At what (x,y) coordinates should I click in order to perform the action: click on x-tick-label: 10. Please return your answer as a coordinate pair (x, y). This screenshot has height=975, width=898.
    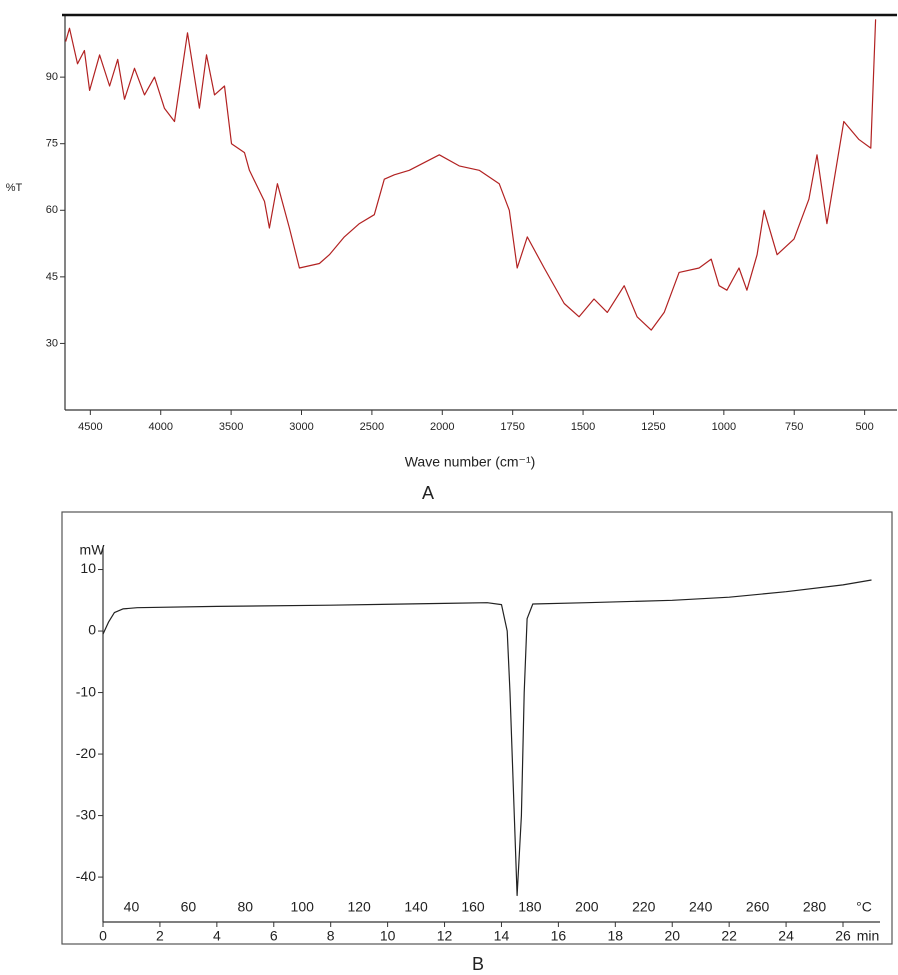
    Looking at the image, I should click on (388, 936).